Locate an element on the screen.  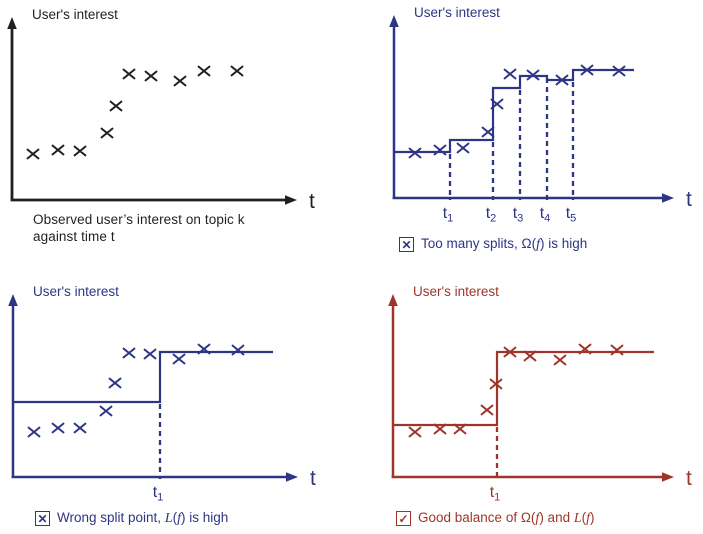
legend-wrong-split: ✕ Wrong split point, L(f) is high is located at coordinates (131, 518).